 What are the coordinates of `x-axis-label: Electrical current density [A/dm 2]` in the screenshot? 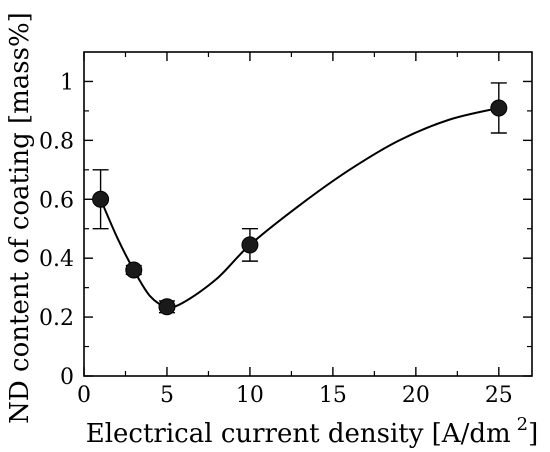 It's located at (312, 431).